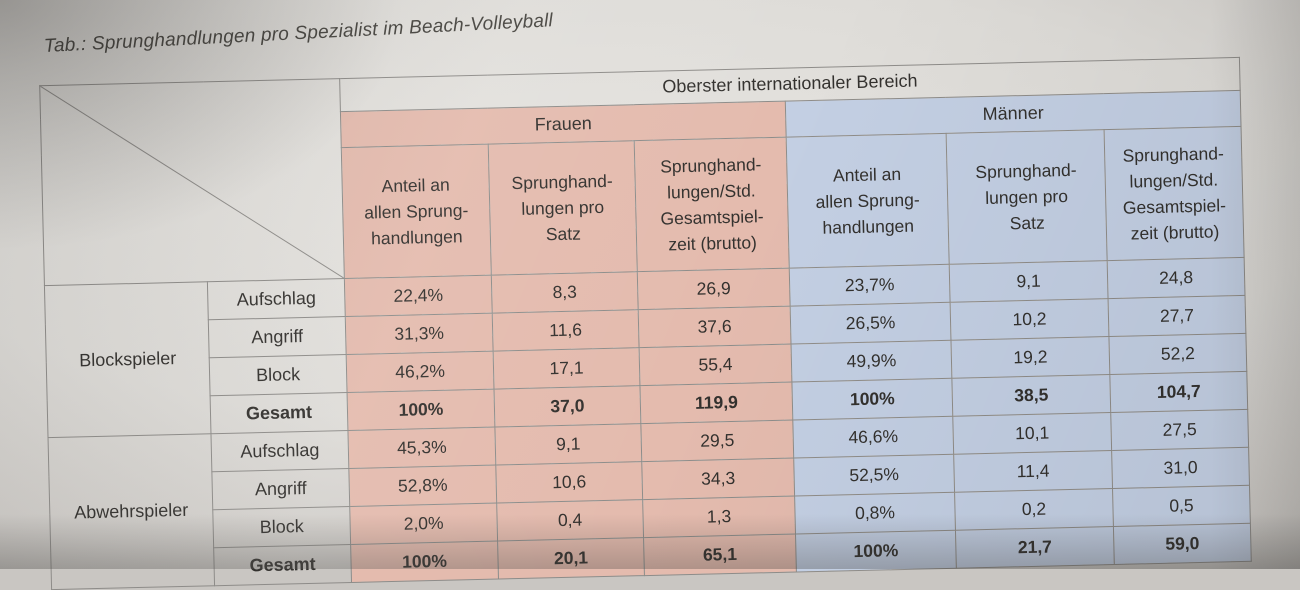  What do you see at coordinates (1178, 392) in the screenshot?
I see `data-cell: 104,7` at bounding box center [1178, 392].